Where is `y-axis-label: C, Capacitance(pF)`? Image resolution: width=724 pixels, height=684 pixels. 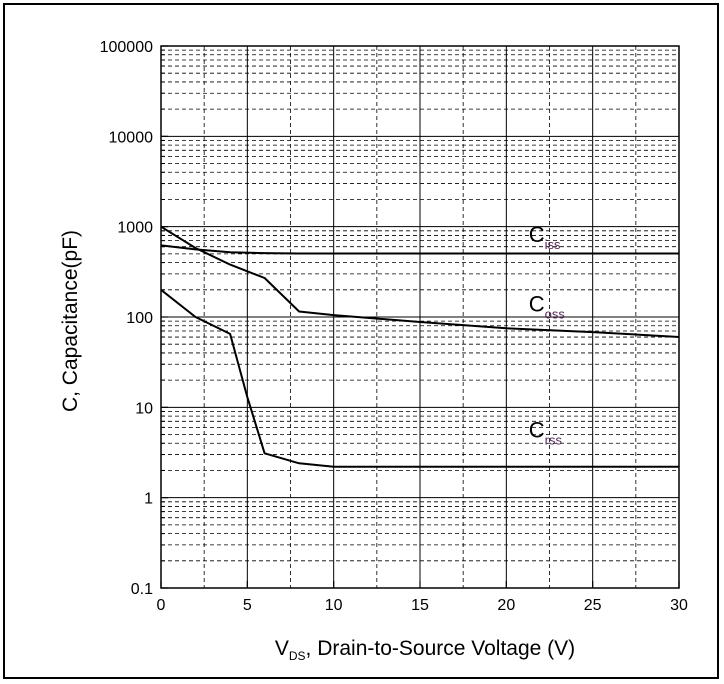 y-axis-label: C, Capacitance(pF) is located at coordinates (70, 321).